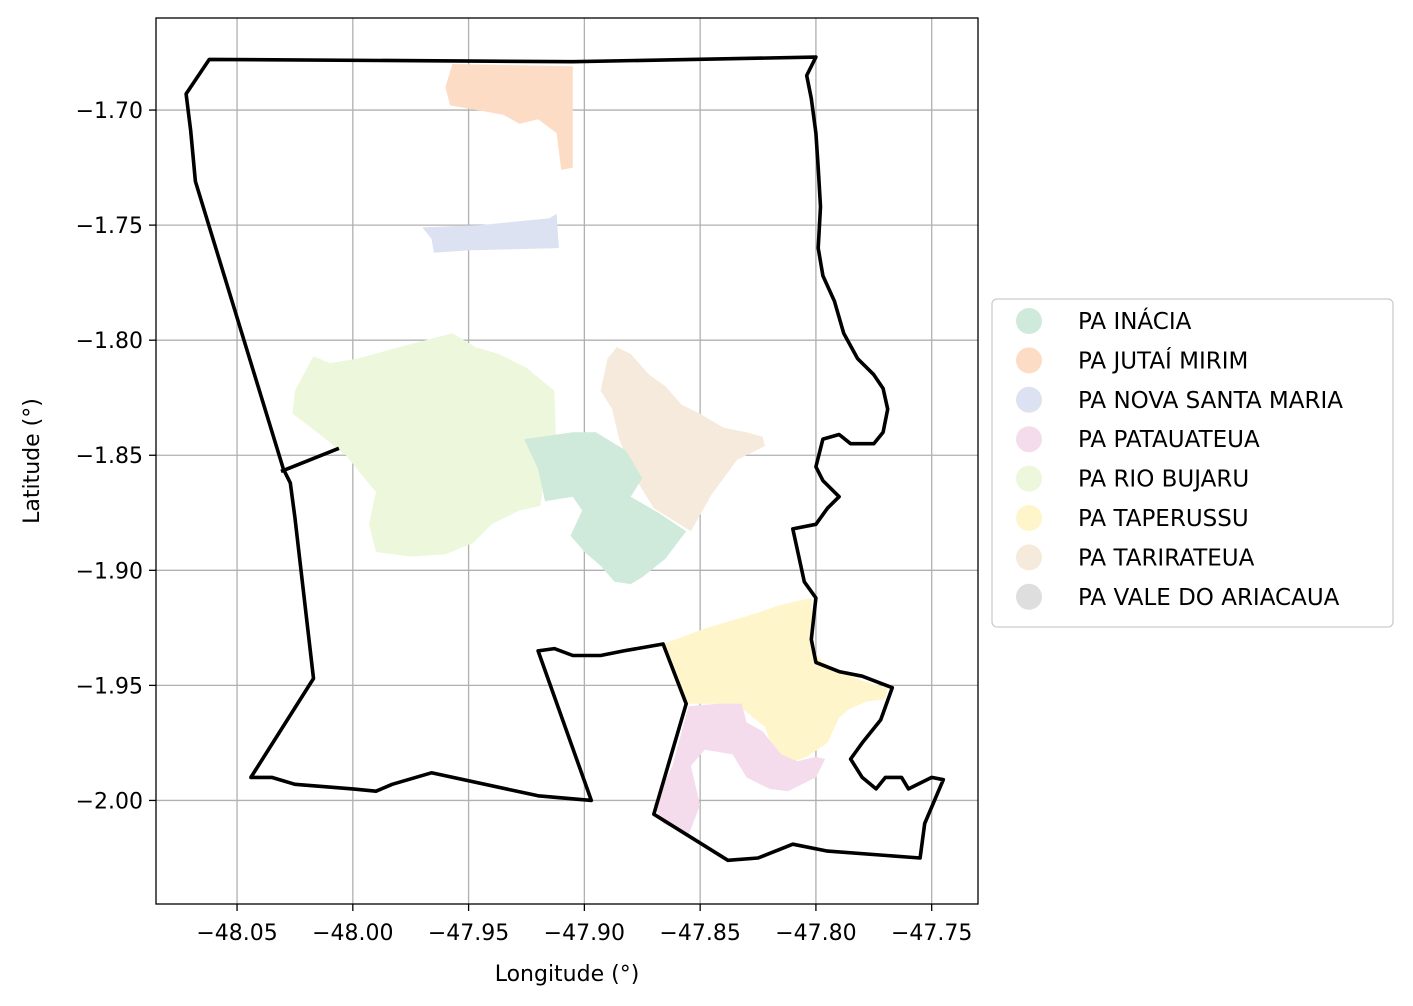 Image resolution: width=1413 pixels, height=1006 pixels. Describe the element at coordinates (509, 117) in the screenshot. I see `region-pa-jutai-mirim` at that location.